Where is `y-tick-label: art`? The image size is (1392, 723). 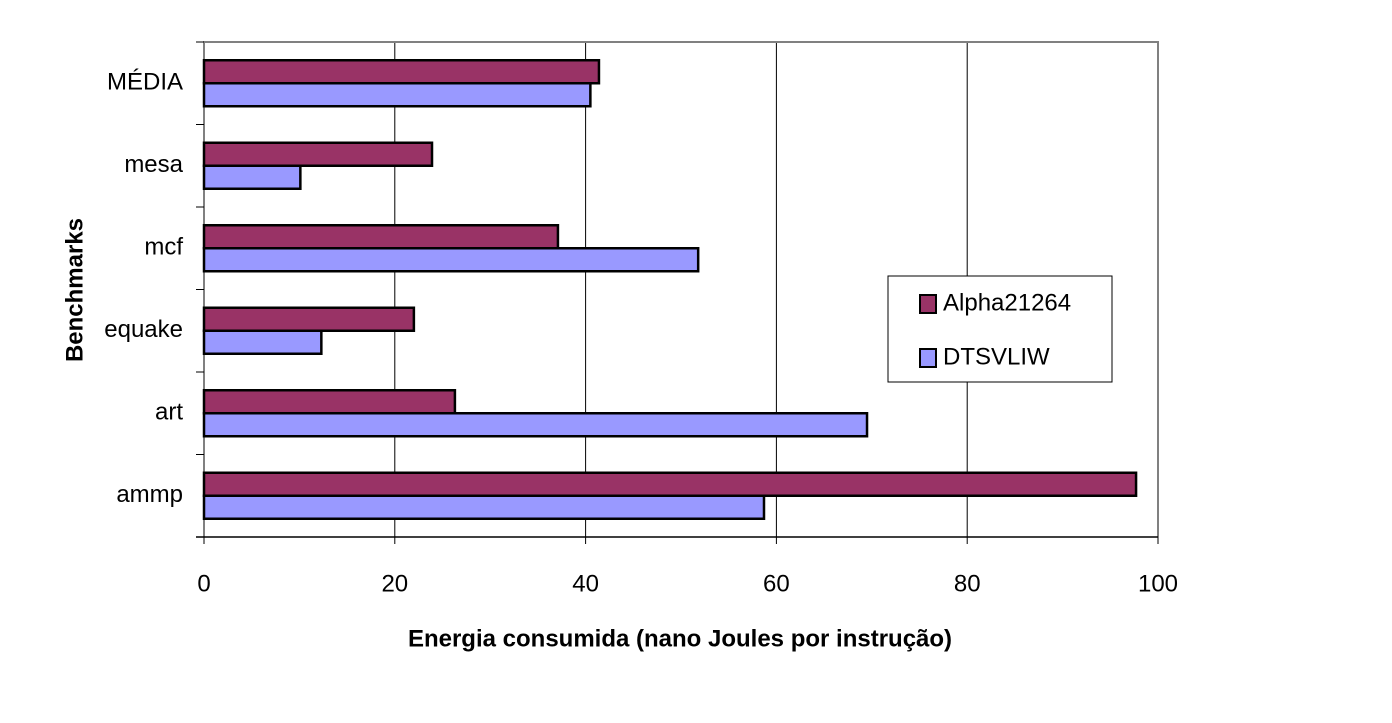 y-tick-label: art is located at coordinates (169, 412).